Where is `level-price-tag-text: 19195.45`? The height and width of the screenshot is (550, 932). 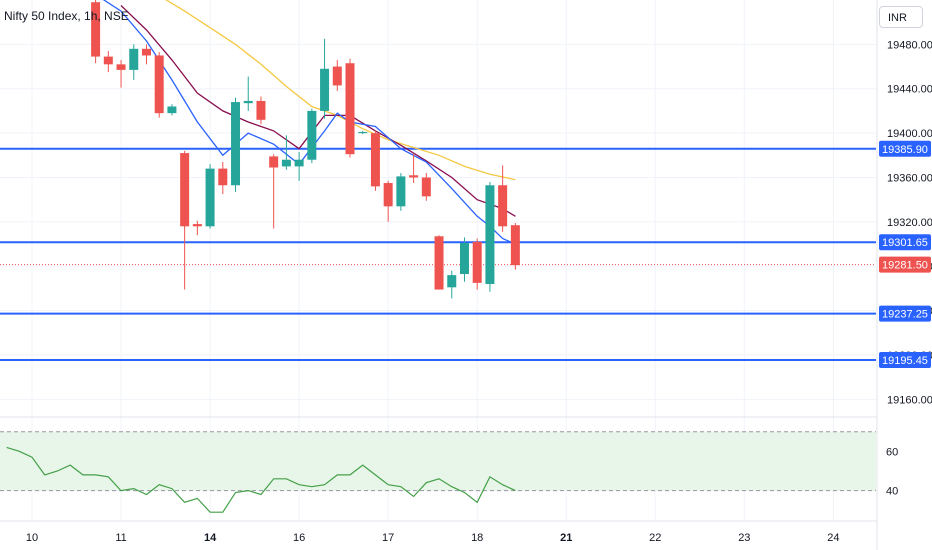 level-price-tag-text: 19195.45 is located at coordinates (905, 361).